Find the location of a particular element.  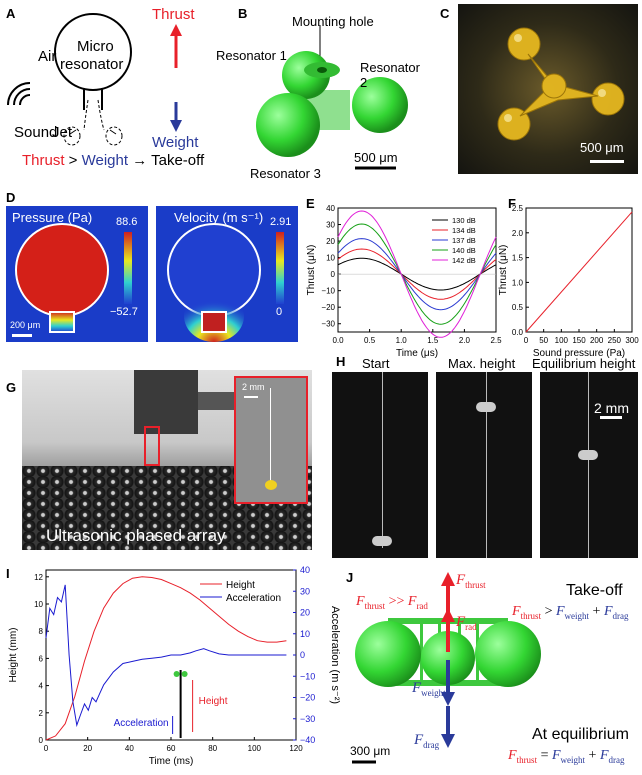

y-tick-label: 6 is located at coordinates (41, 658).